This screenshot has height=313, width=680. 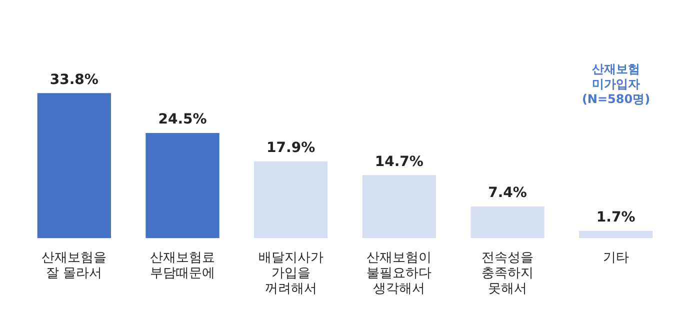 I want to click on x-tick-label: 산재보험을 잘 몰라서, so click(x=74, y=265).